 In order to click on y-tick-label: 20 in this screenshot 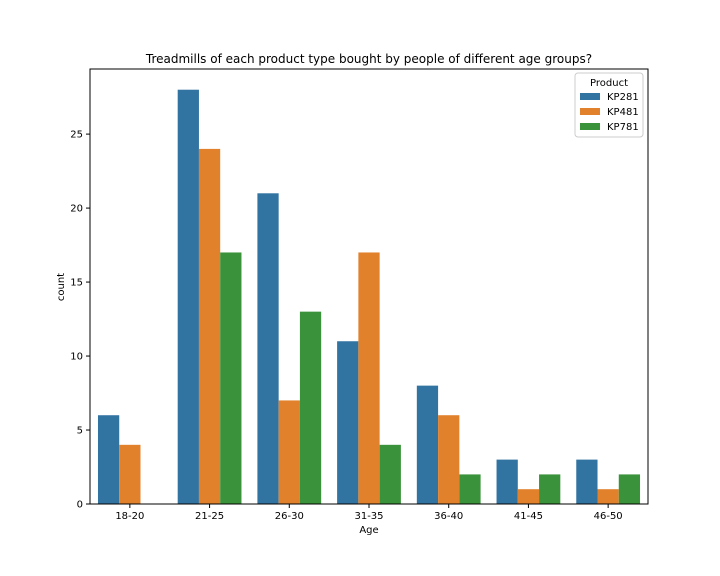, I will do `click(76, 209)`.